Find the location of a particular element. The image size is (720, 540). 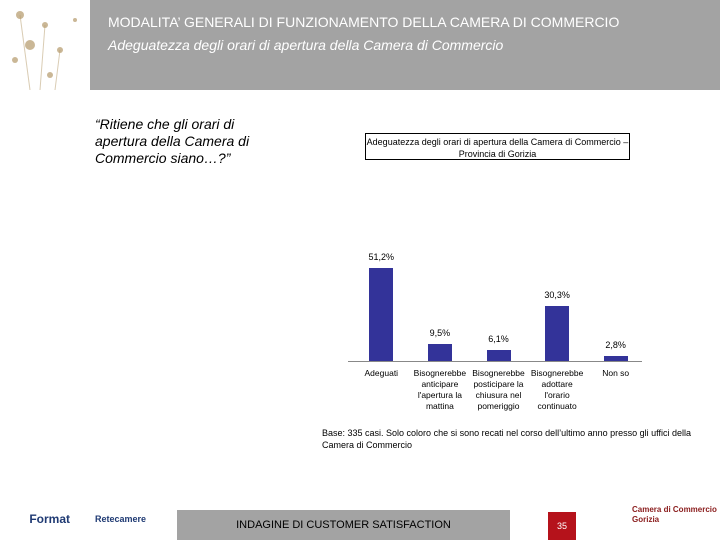

decoration is located at coordinates (44, 50).